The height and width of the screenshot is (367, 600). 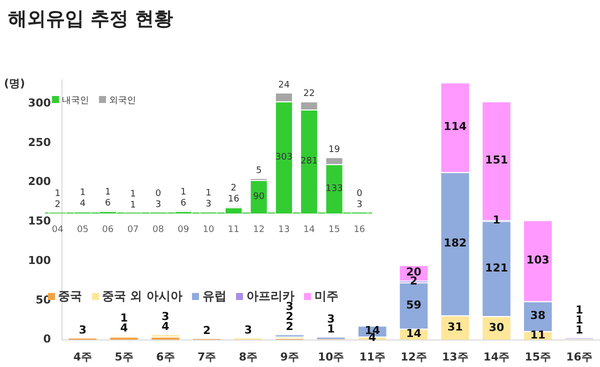 What do you see at coordinates (331, 357) in the screenshot?
I see `x-tick-label: 10주` at bounding box center [331, 357].